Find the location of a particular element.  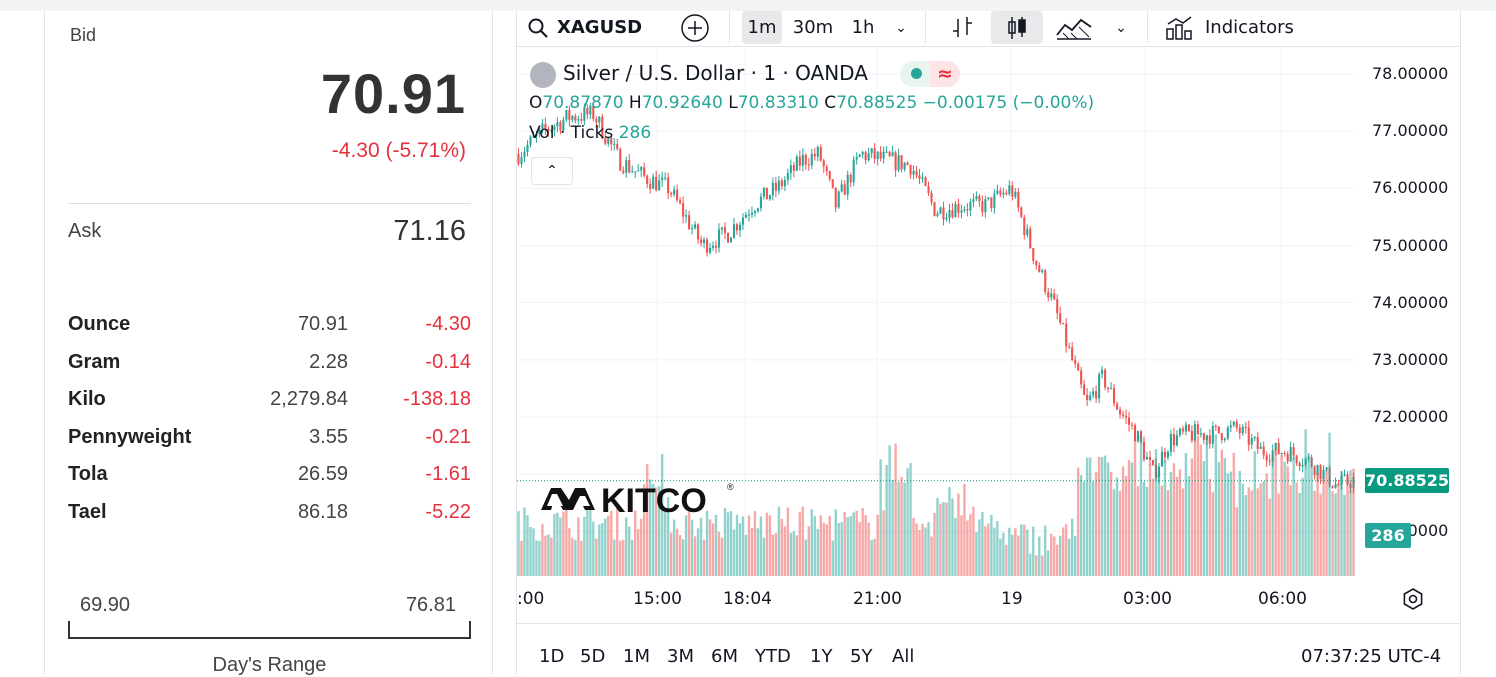

area-chart-type-button is located at coordinates (1074, 27).